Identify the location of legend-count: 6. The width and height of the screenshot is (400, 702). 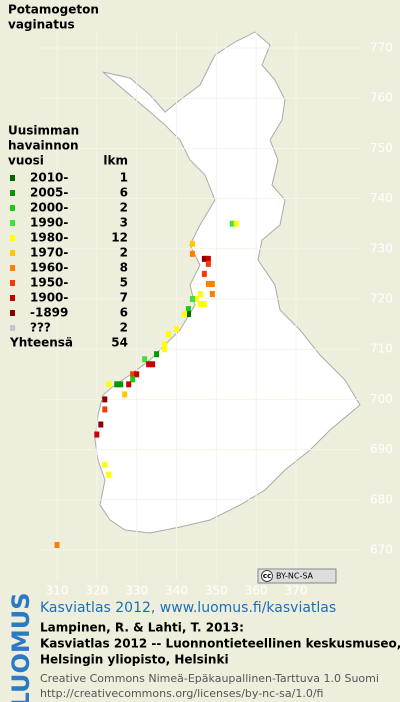
(124, 193).